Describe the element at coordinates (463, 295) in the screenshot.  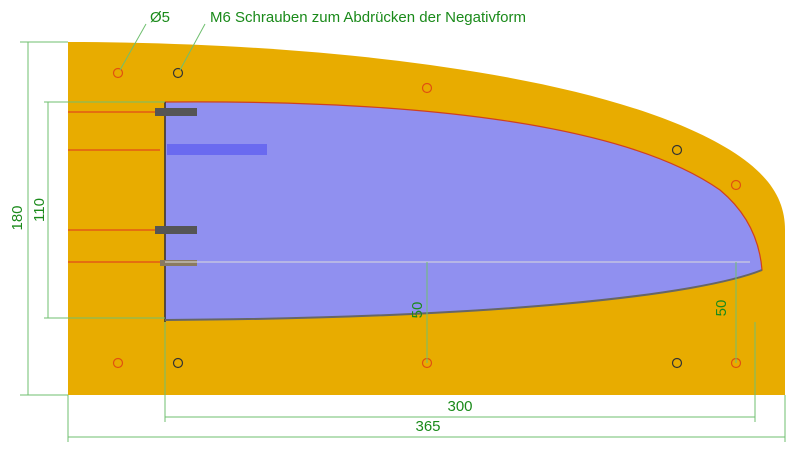
I see `profile-lower-edge` at that location.